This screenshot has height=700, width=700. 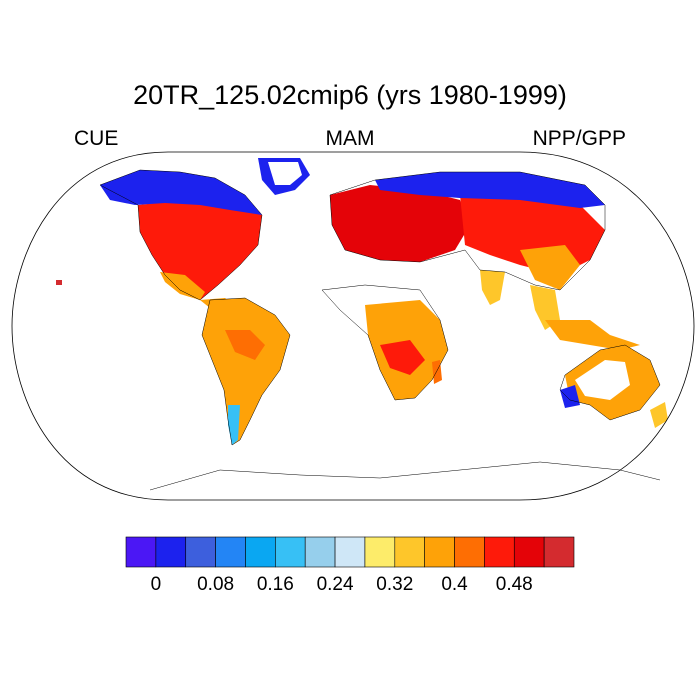 I want to click on europe-asia-coast, so click(x=467, y=231).